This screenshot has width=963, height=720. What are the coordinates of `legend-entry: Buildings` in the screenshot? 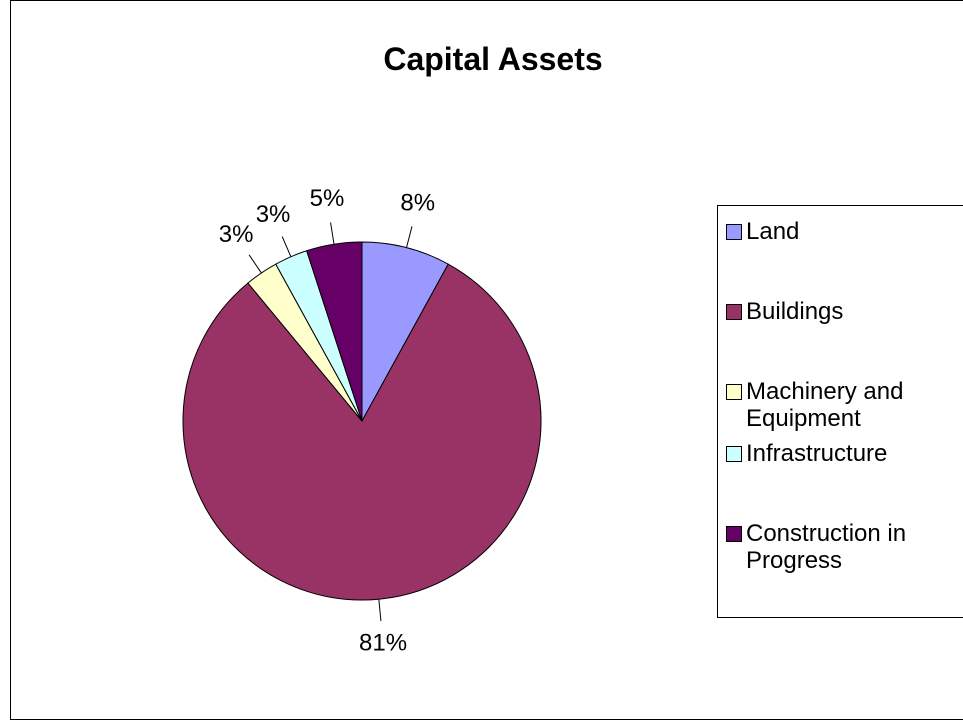 It's located at (844, 338).